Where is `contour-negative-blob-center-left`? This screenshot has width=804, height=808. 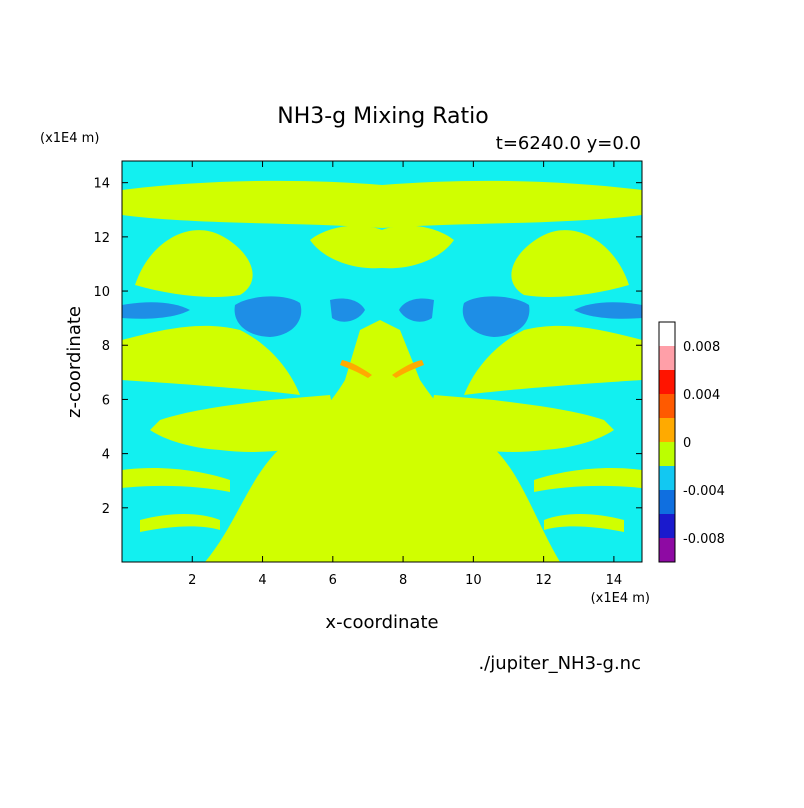
contour-negative-blob-center-left is located at coordinates (347, 310).